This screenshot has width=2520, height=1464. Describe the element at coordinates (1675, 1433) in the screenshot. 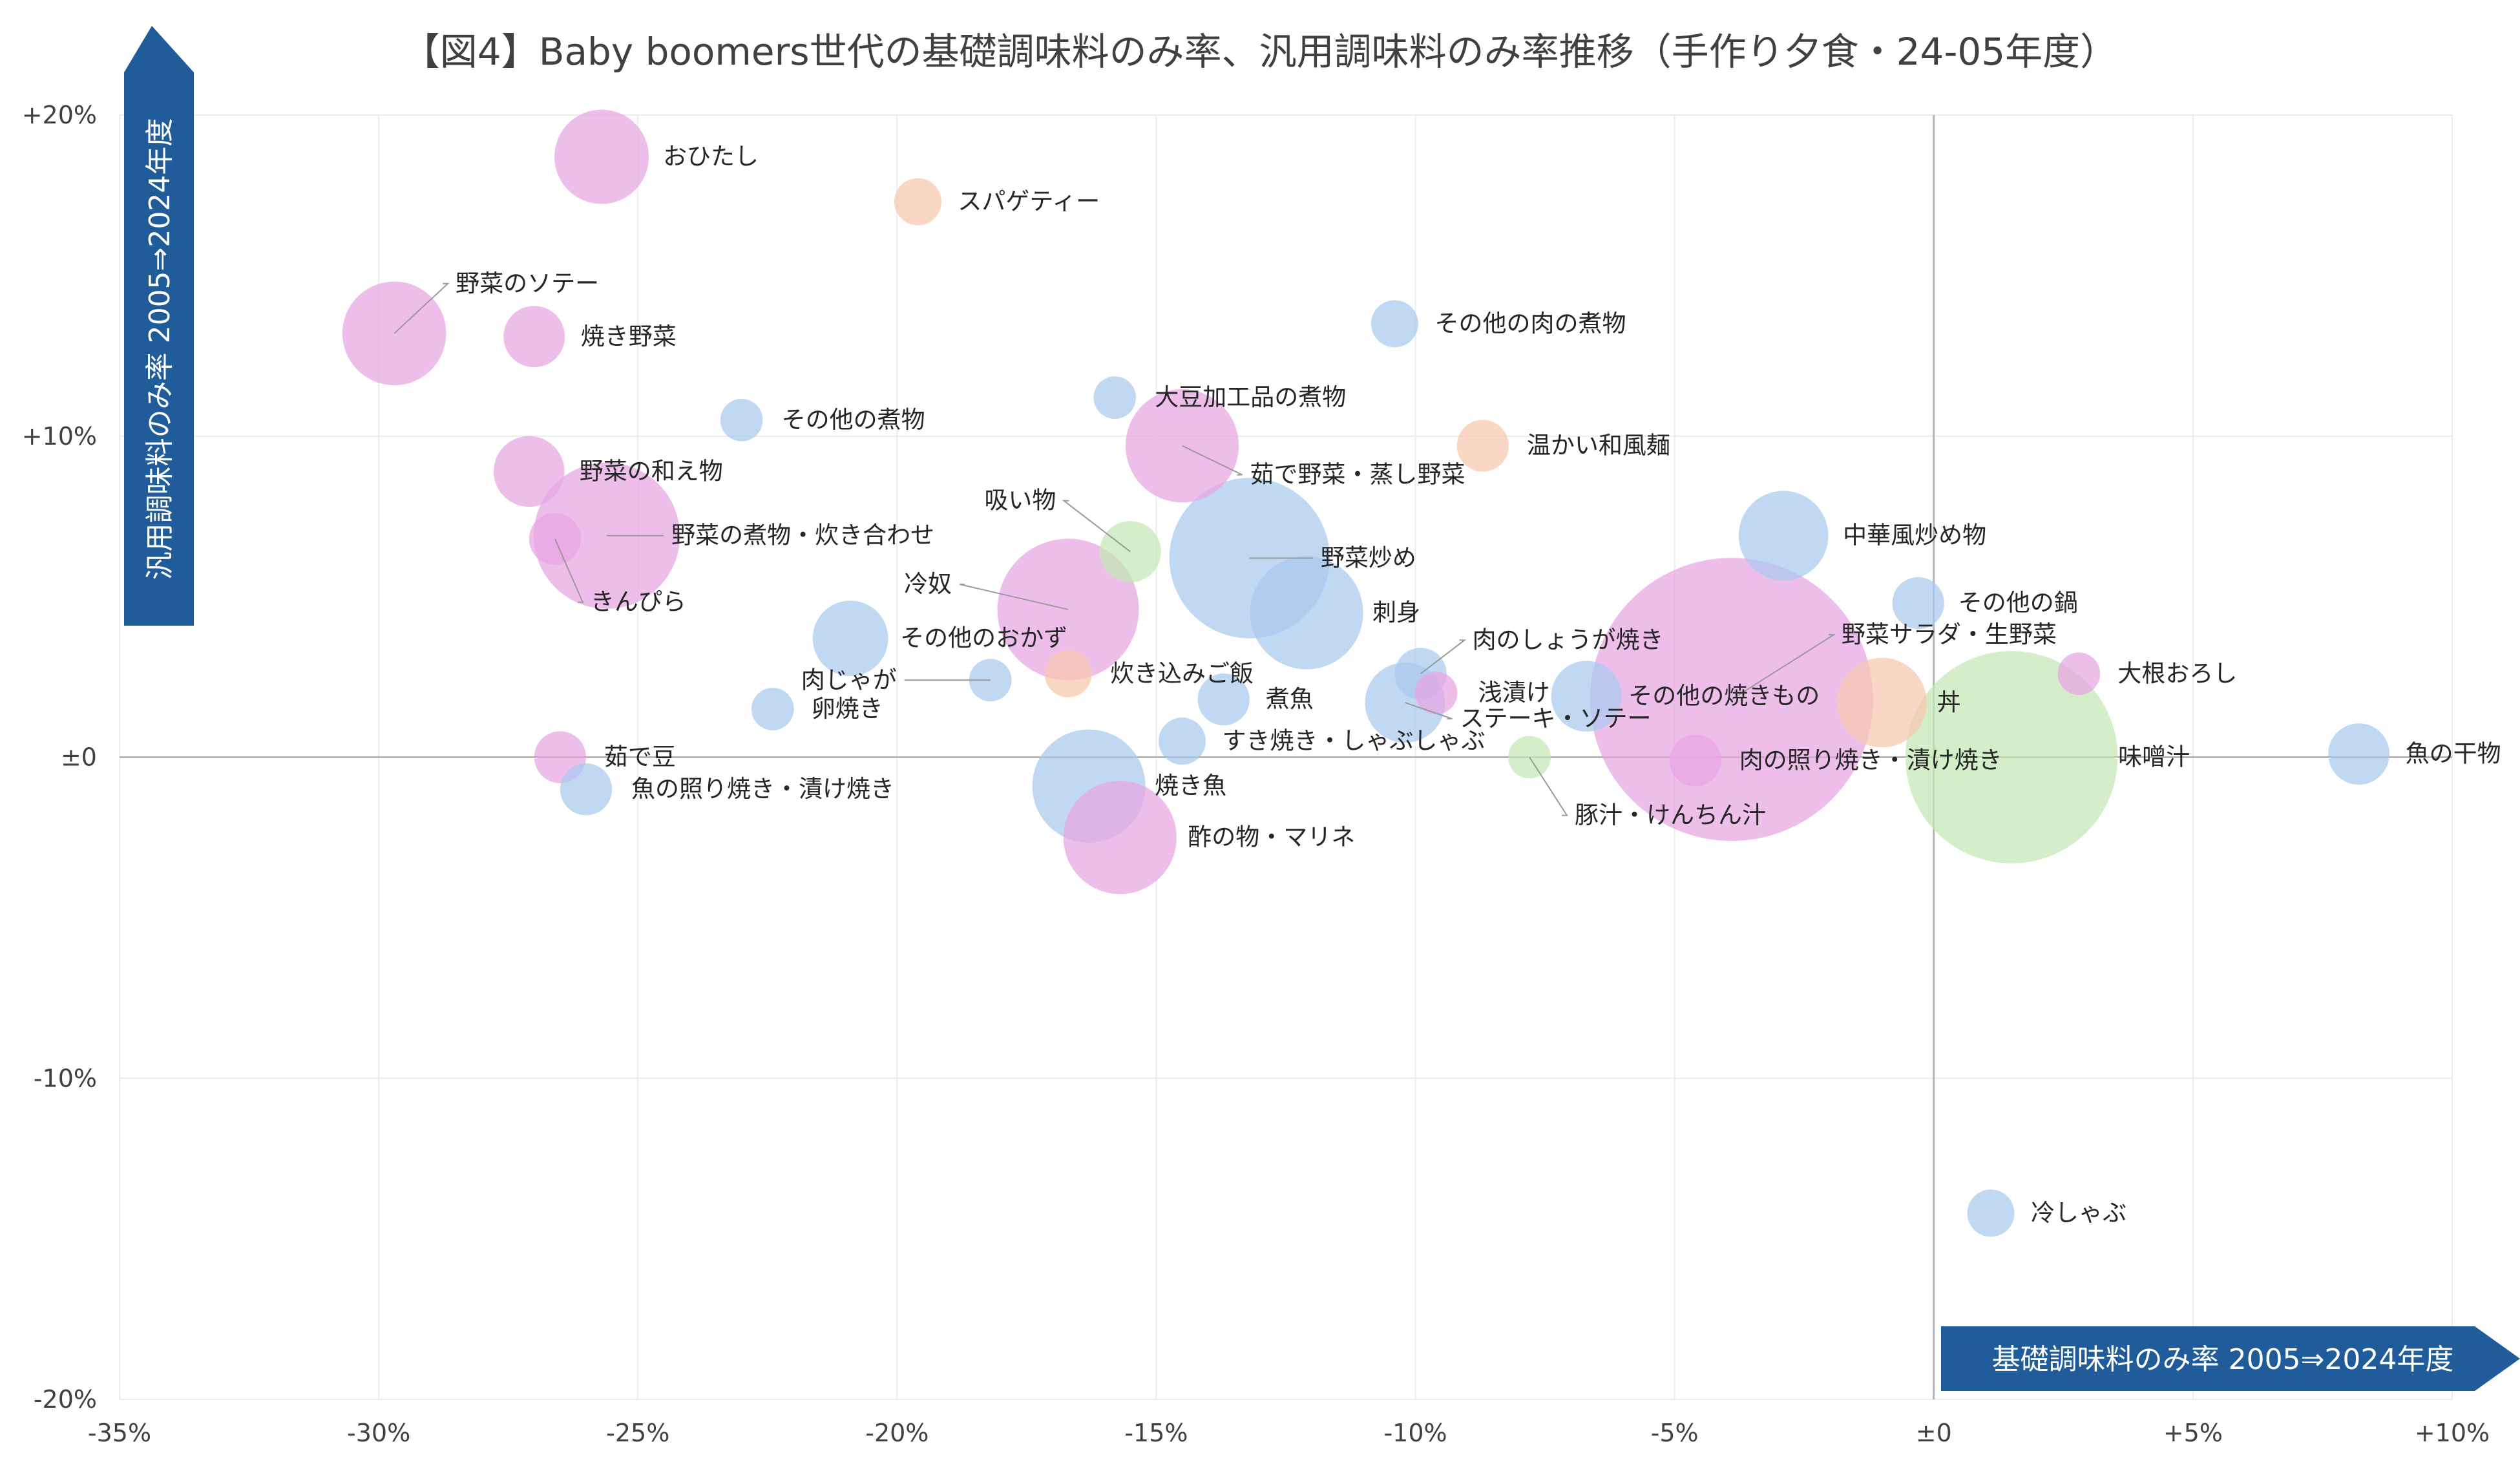

I see `x-tick-label: -5%` at that location.